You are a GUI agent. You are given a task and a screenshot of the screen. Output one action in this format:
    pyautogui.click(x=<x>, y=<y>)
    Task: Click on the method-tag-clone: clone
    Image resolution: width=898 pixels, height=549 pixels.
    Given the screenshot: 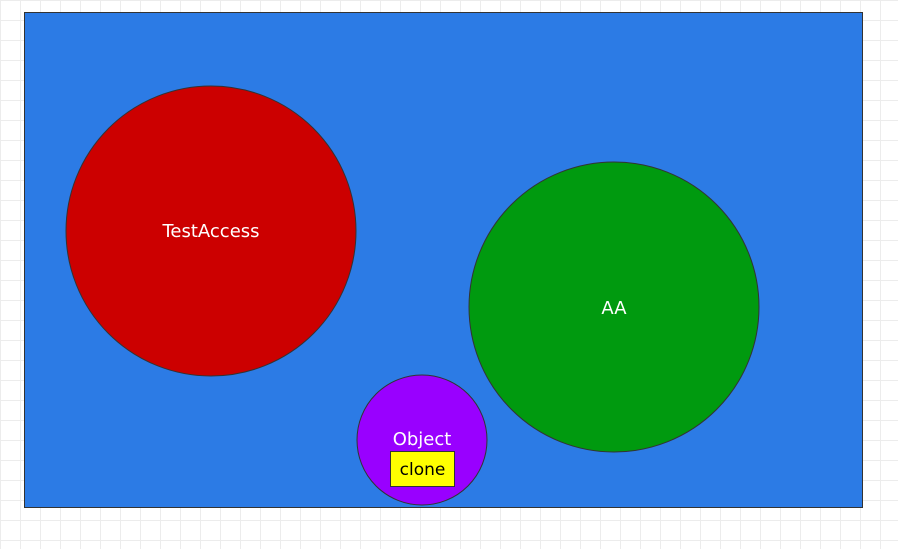 What is the action you would take?
    pyautogui.click(x=422, y=469)
    